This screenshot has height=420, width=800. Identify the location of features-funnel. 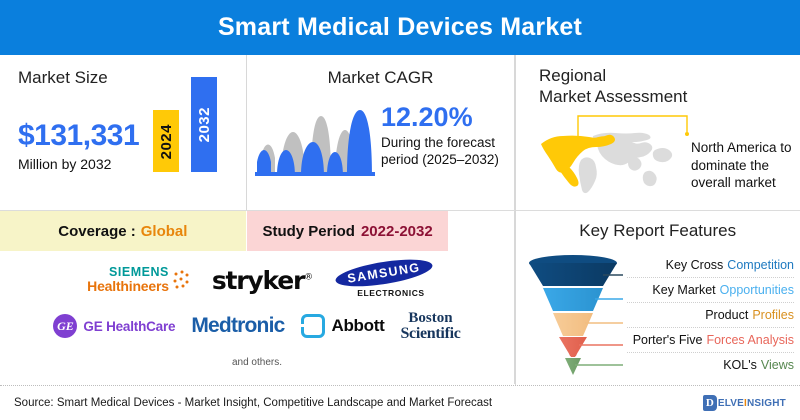
(573, 315).